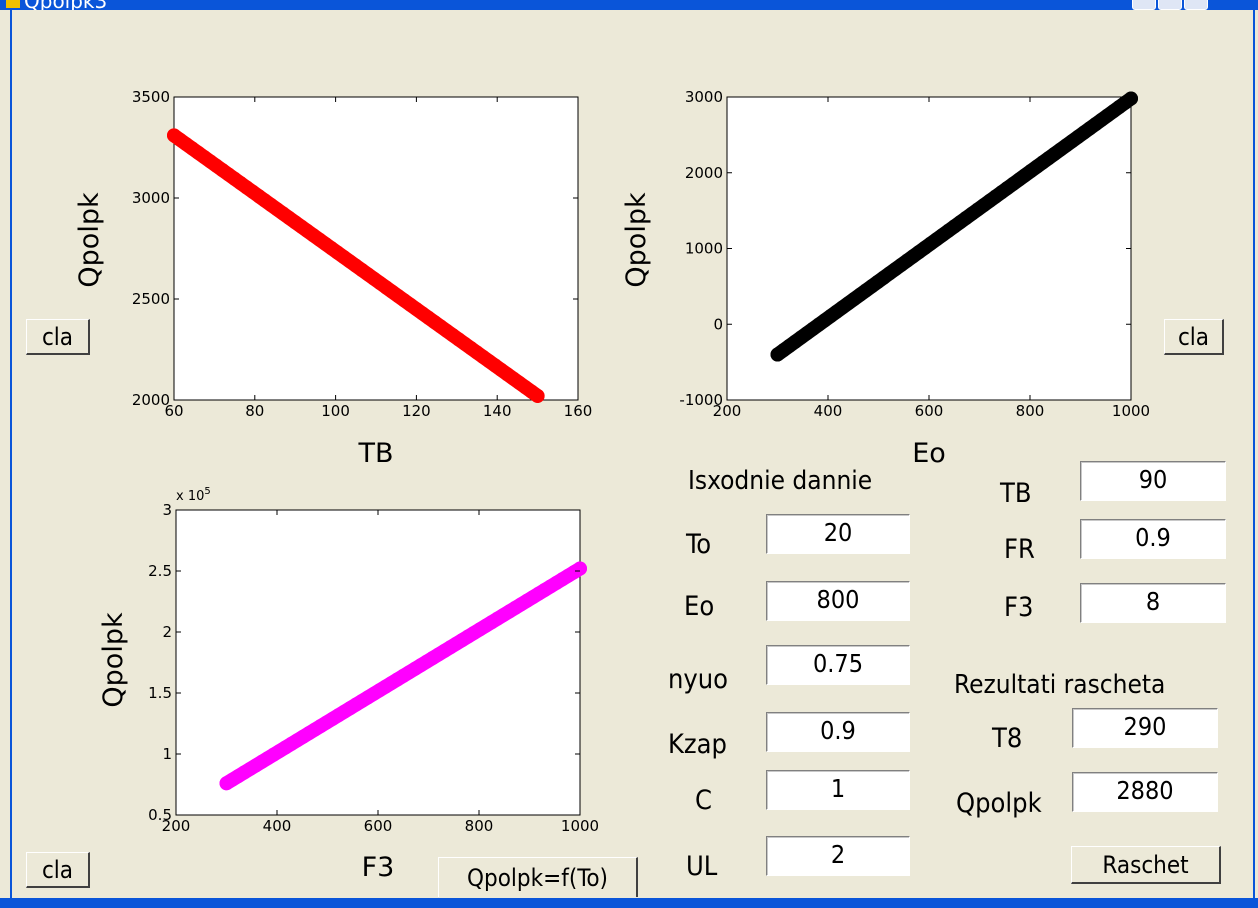 This screenshot has width=1258, height=908. I want to click on qpolpk-f-to-button: Qpolpk=f(To), so click(538, 877).